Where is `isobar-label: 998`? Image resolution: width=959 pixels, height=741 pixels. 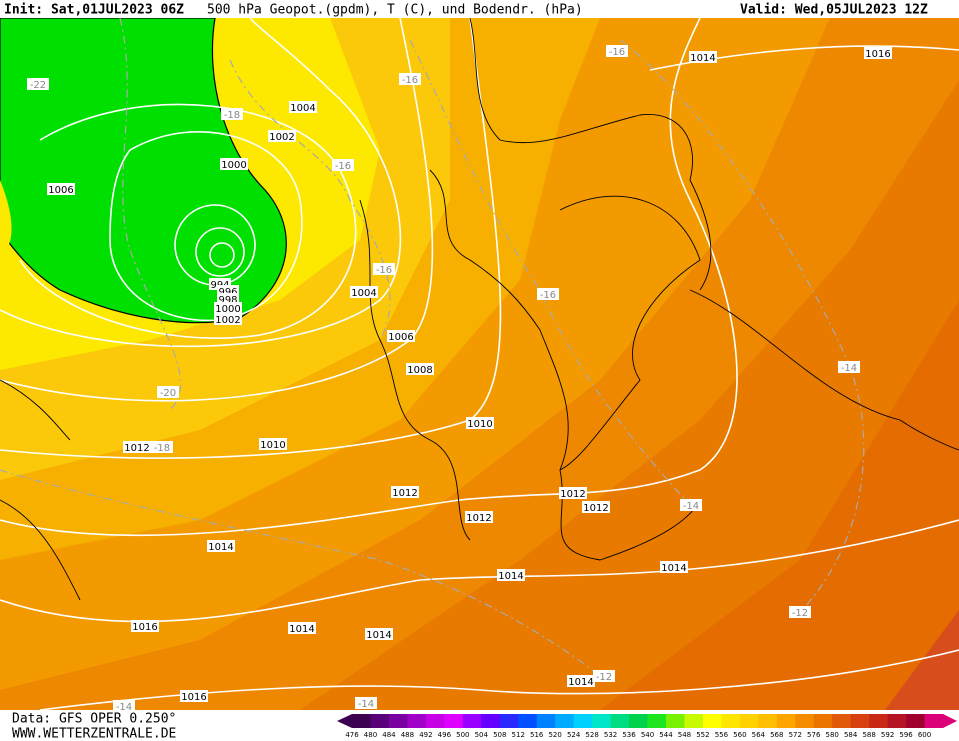 isobar-label: 998 is located at coordinates (227, 300).